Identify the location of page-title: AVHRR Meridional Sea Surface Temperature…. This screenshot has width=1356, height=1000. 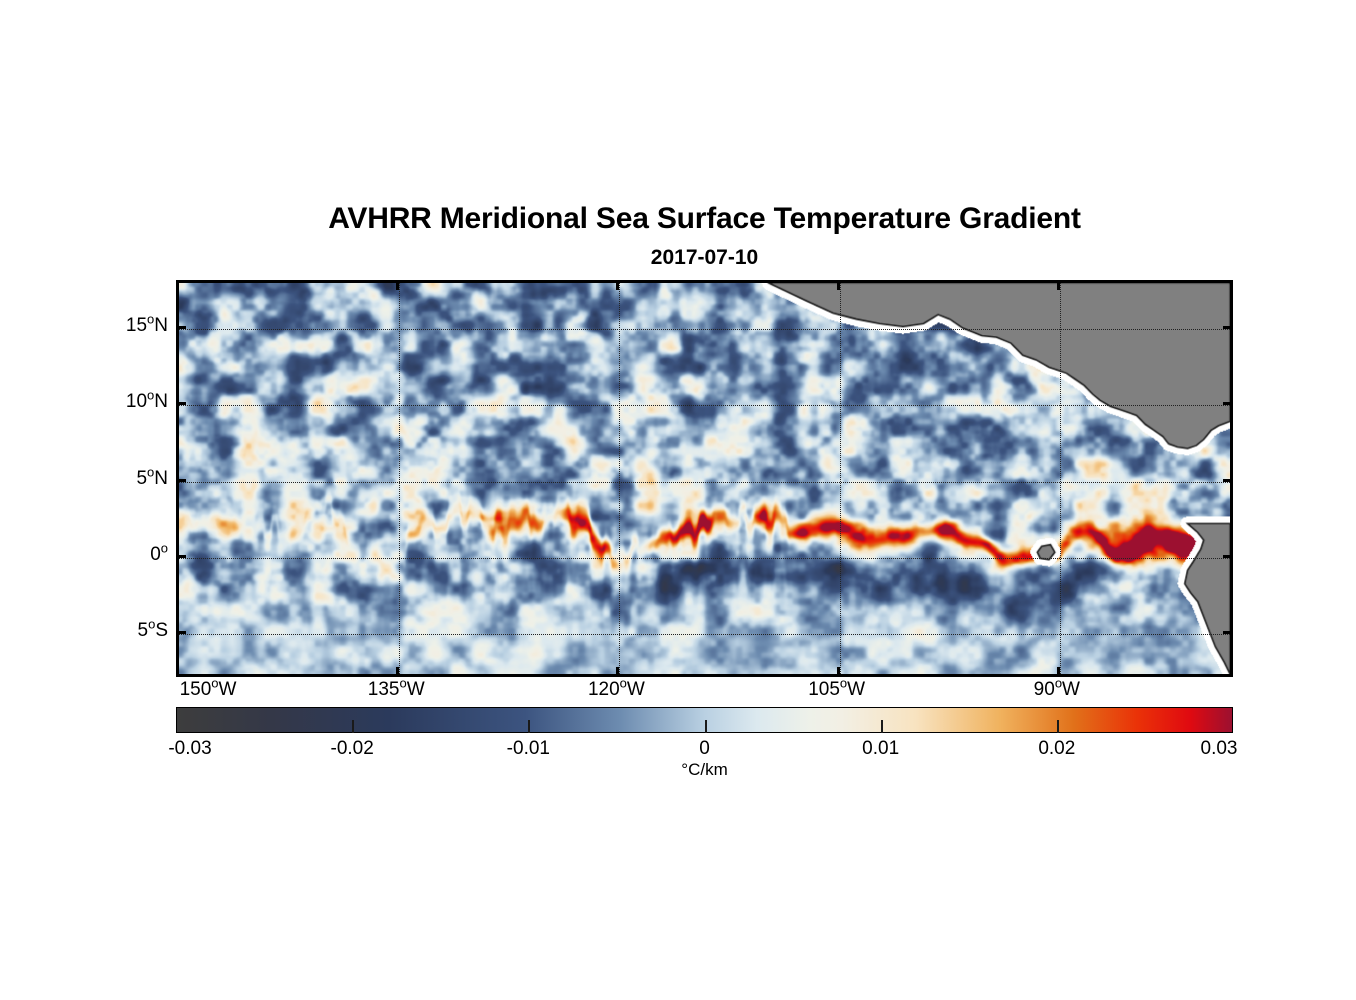
(704, 218).